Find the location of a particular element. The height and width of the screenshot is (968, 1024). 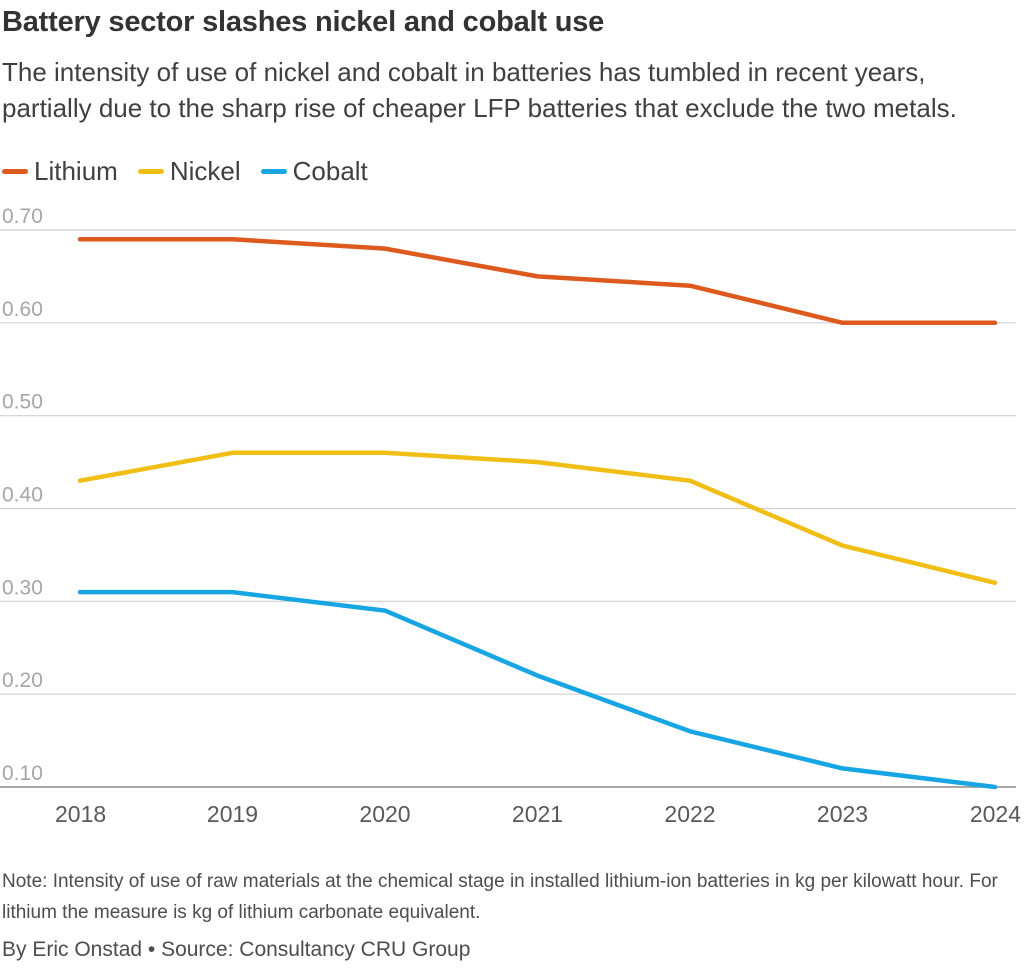

y-tick-label: 0.50 is located at coordinates (22, 402).